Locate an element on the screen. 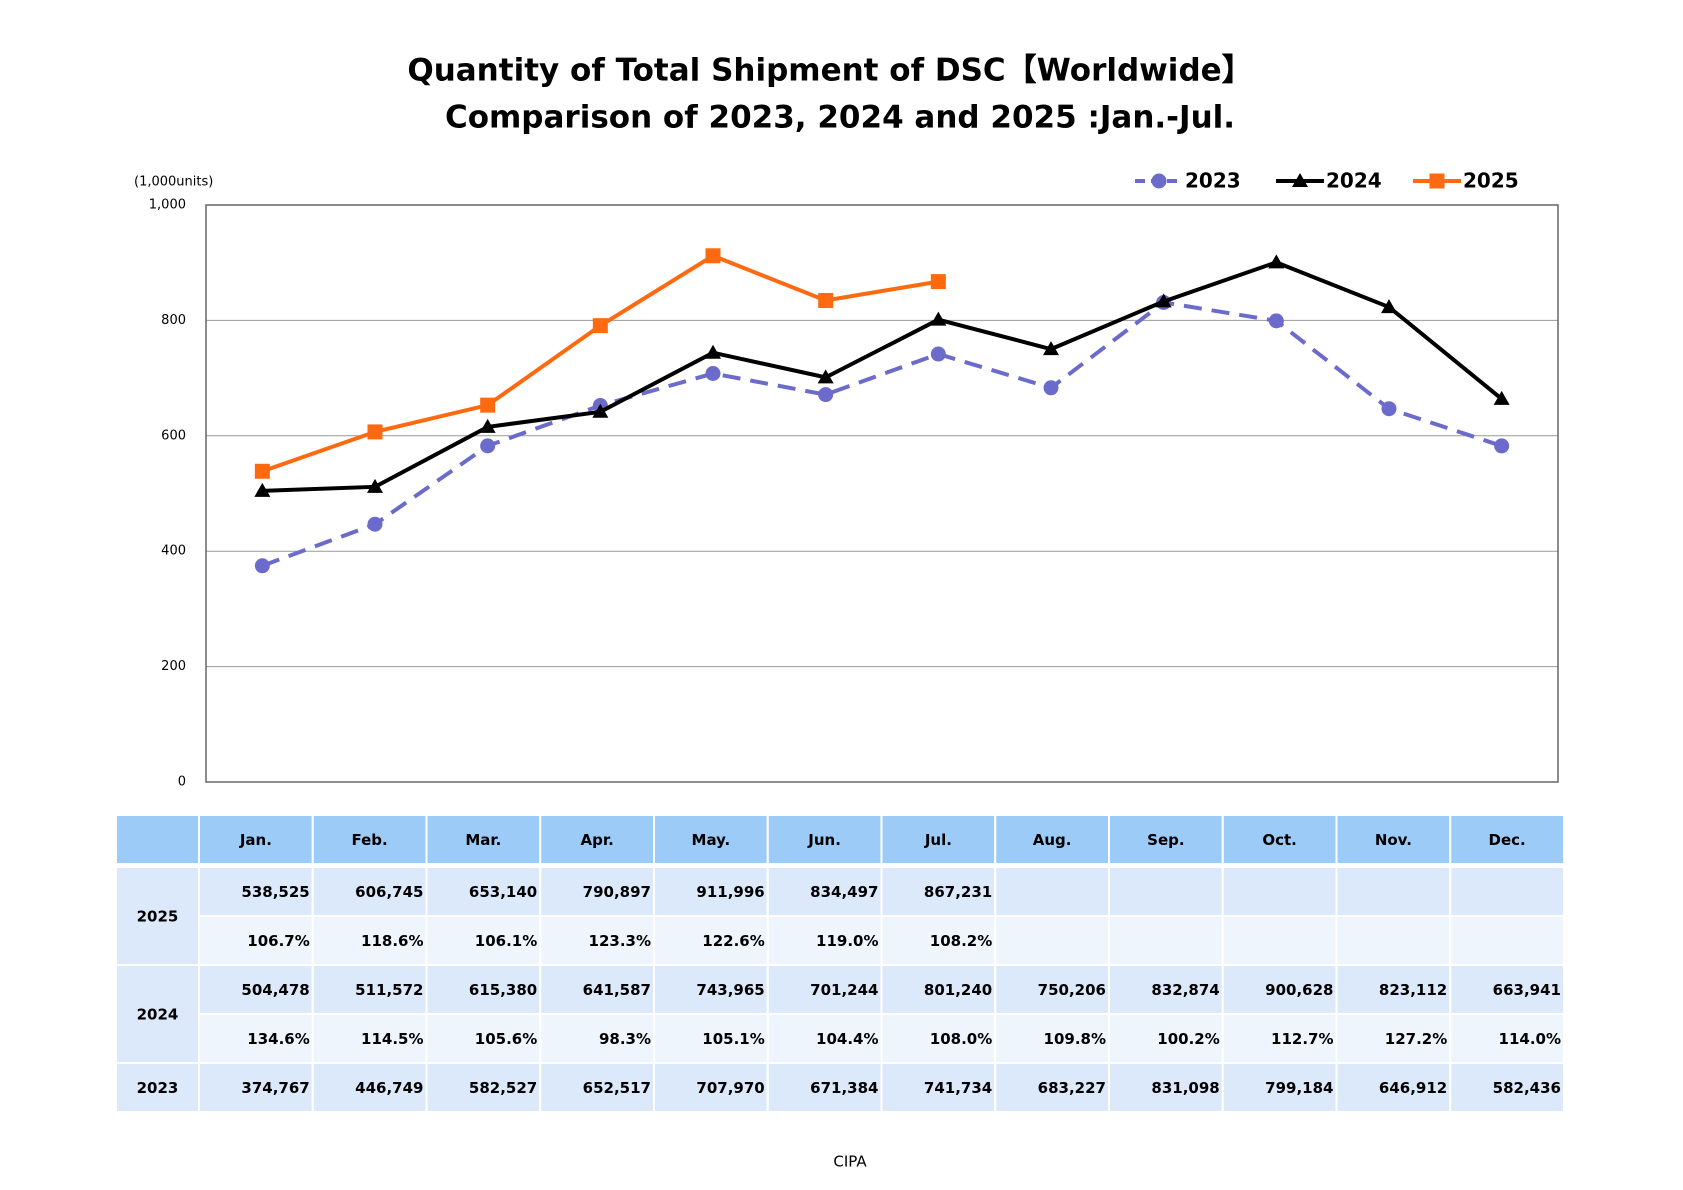  table-cell-value: 832,874 is located at coordinates (1185, 990).